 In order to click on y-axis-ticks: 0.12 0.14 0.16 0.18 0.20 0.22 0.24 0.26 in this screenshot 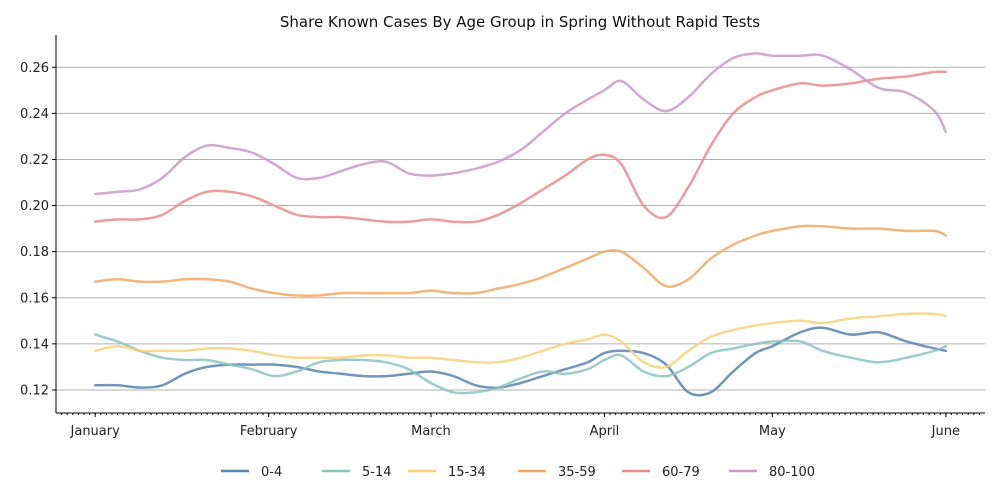, I will do `click(38, 229)`.